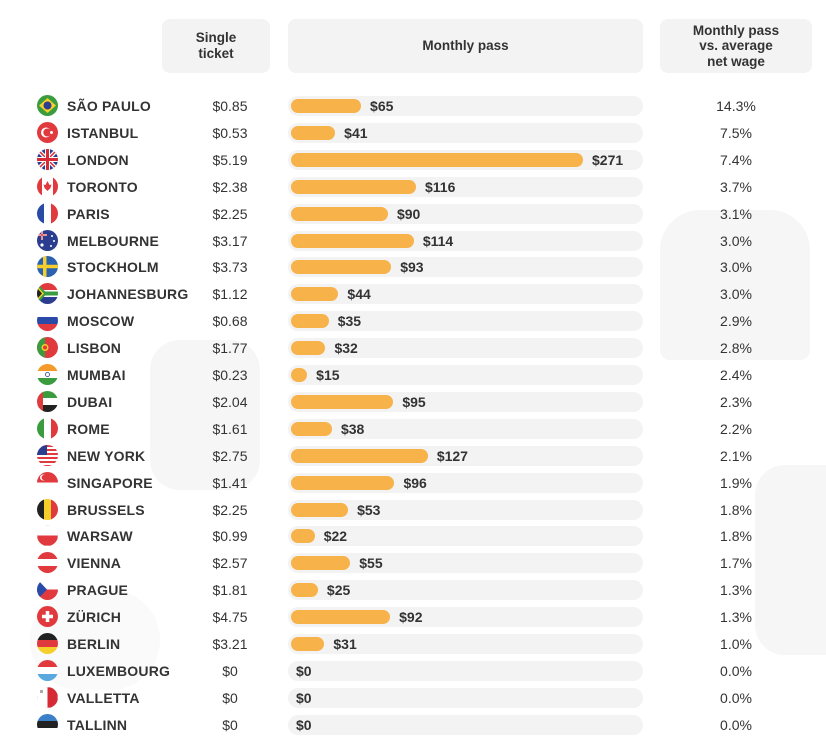  I want to click on city-name: BERLIN, so click(94, 644).